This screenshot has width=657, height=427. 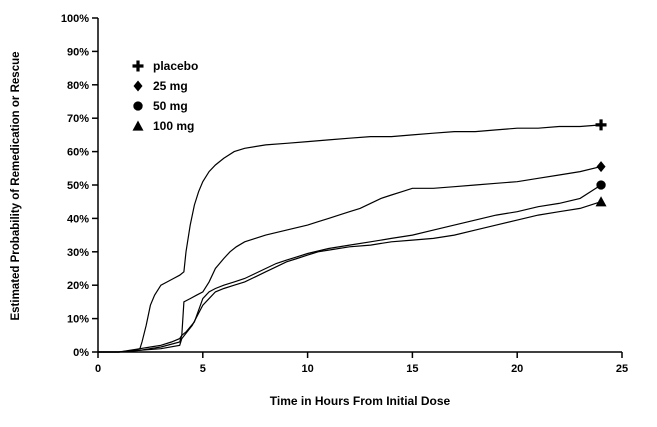 What do you see at coordinates (174, 125) in the screenshot?
I see `legend-label: 100 mg` at bounding box center [174, 125].